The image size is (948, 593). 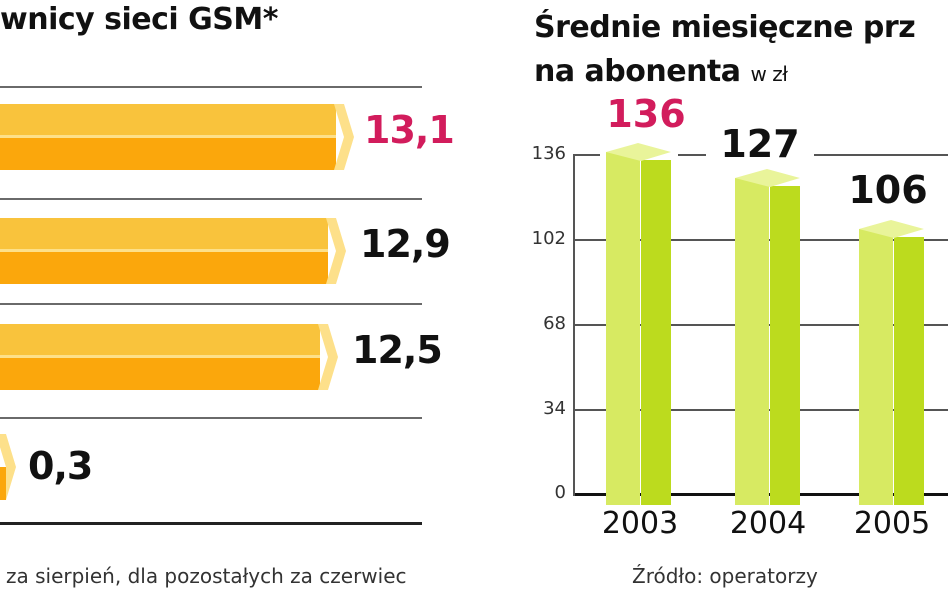 What do you see at coordinates (560, 492) in the screenshot?
I see `ytick-0: 0` at bounding box center [560, 492].